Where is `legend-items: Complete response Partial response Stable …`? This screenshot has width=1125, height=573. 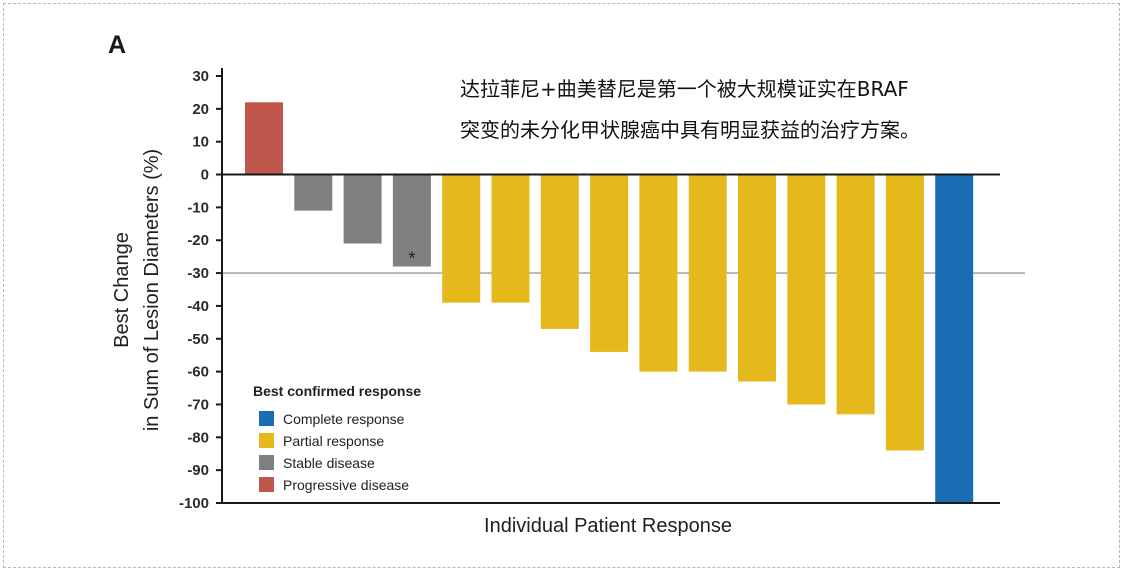 legend-items: Complete response Partial response Stable … is located at coordinates (334, 452).